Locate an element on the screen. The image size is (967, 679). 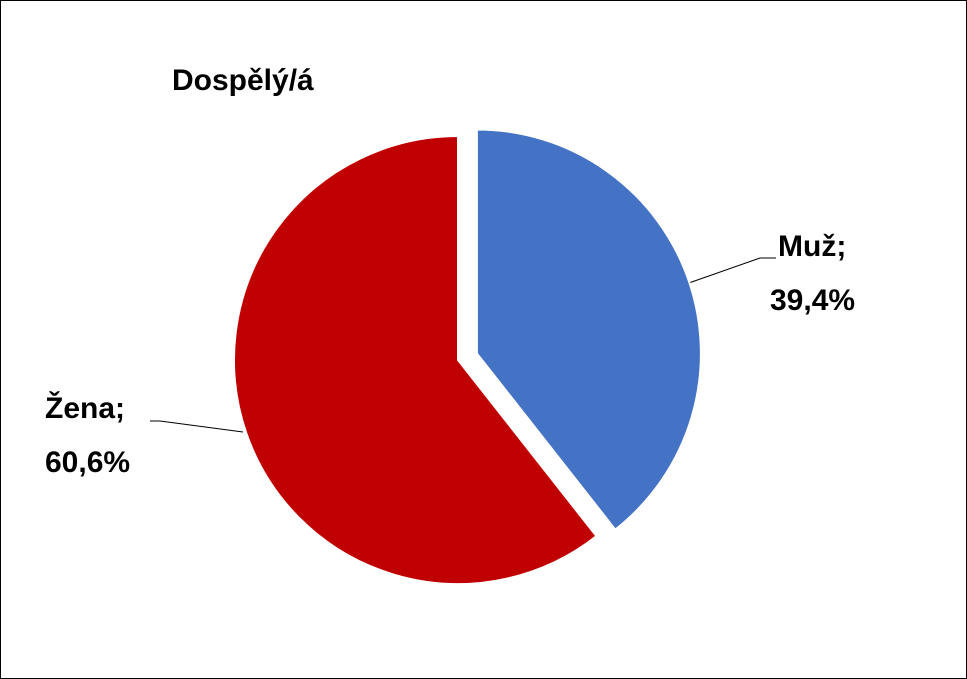
data-label-category: Žena; is located at coordinates (85, 408).